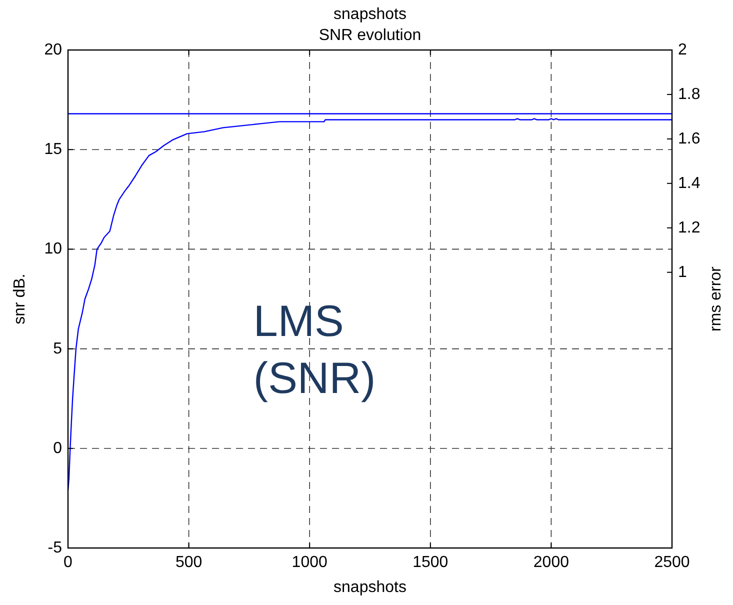 Image resolution: width=733 pixels, height=605 pixels. What do you see at coordinates (689, 227) in the screenshot?
I see `y2-tick-label: 1.2` at bounding box center [689, 227].